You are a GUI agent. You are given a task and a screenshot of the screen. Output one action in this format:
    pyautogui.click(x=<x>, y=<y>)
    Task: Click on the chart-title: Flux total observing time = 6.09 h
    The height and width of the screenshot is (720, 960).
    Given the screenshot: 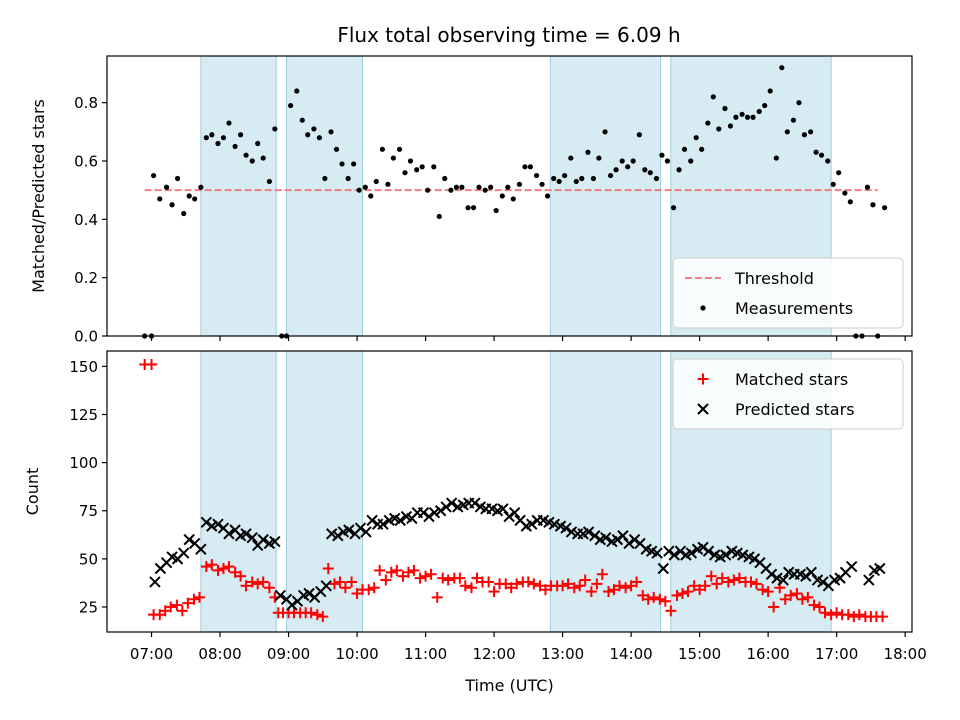 What is the action you would take?
    pyautogui.click(x=508, y=35)
    